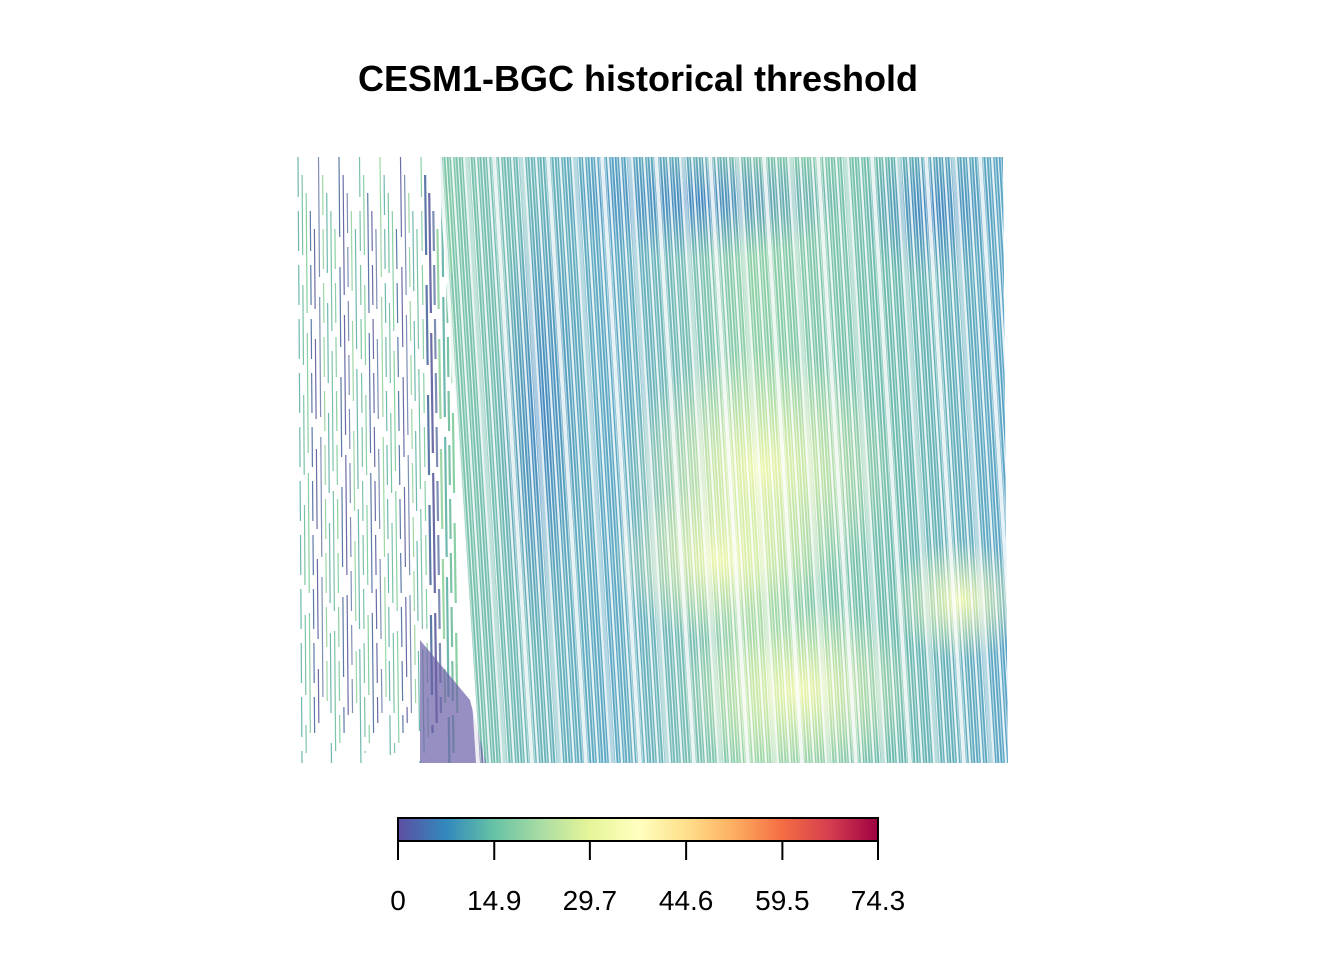  Describe the element at coordinates (453, 701) in the screenshot. I see `raster-low-corner` at that location.